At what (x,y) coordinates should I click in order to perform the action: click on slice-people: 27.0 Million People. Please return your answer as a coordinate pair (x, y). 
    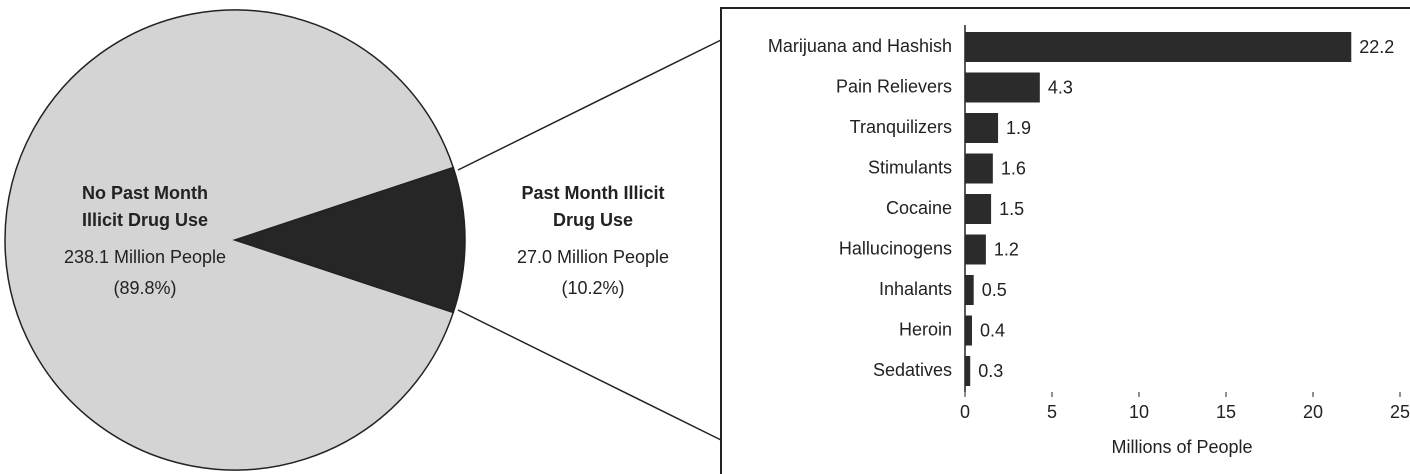
    Looking at the image, I should click on (593, 257).